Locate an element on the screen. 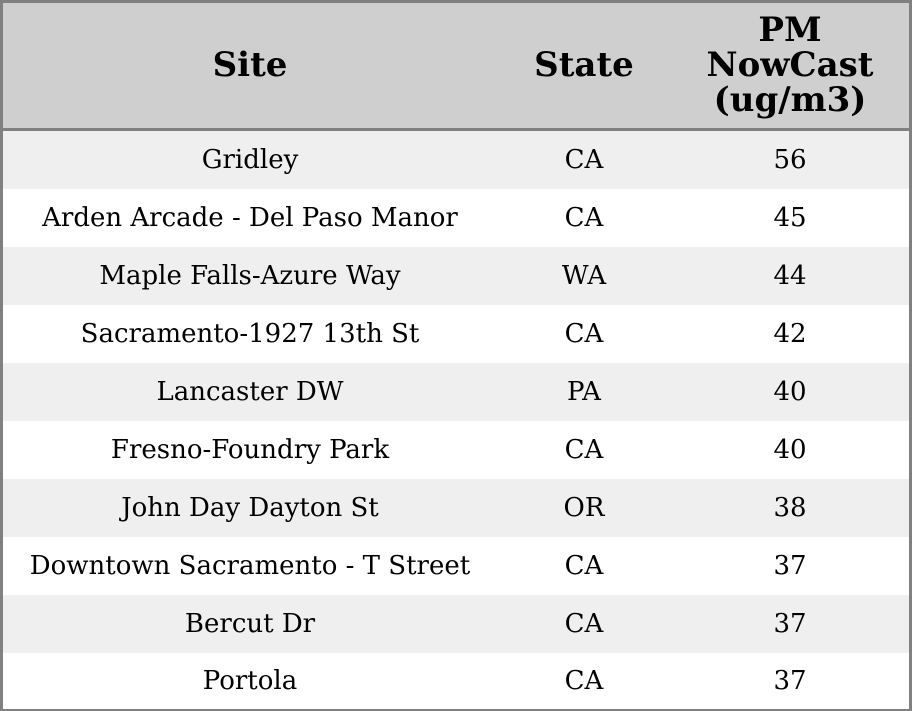 The width and height of the screenshot is (912, 711). cell-state: OR is located at coordinates (584, 508).